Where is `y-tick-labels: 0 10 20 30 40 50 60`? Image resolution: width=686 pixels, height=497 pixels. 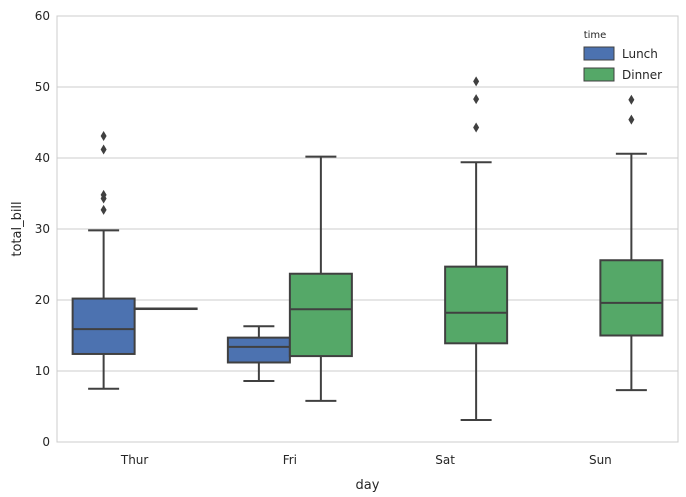
y-tick-labels: 0 10 20 30 40 50 60 is located at coordinates (42, 229).